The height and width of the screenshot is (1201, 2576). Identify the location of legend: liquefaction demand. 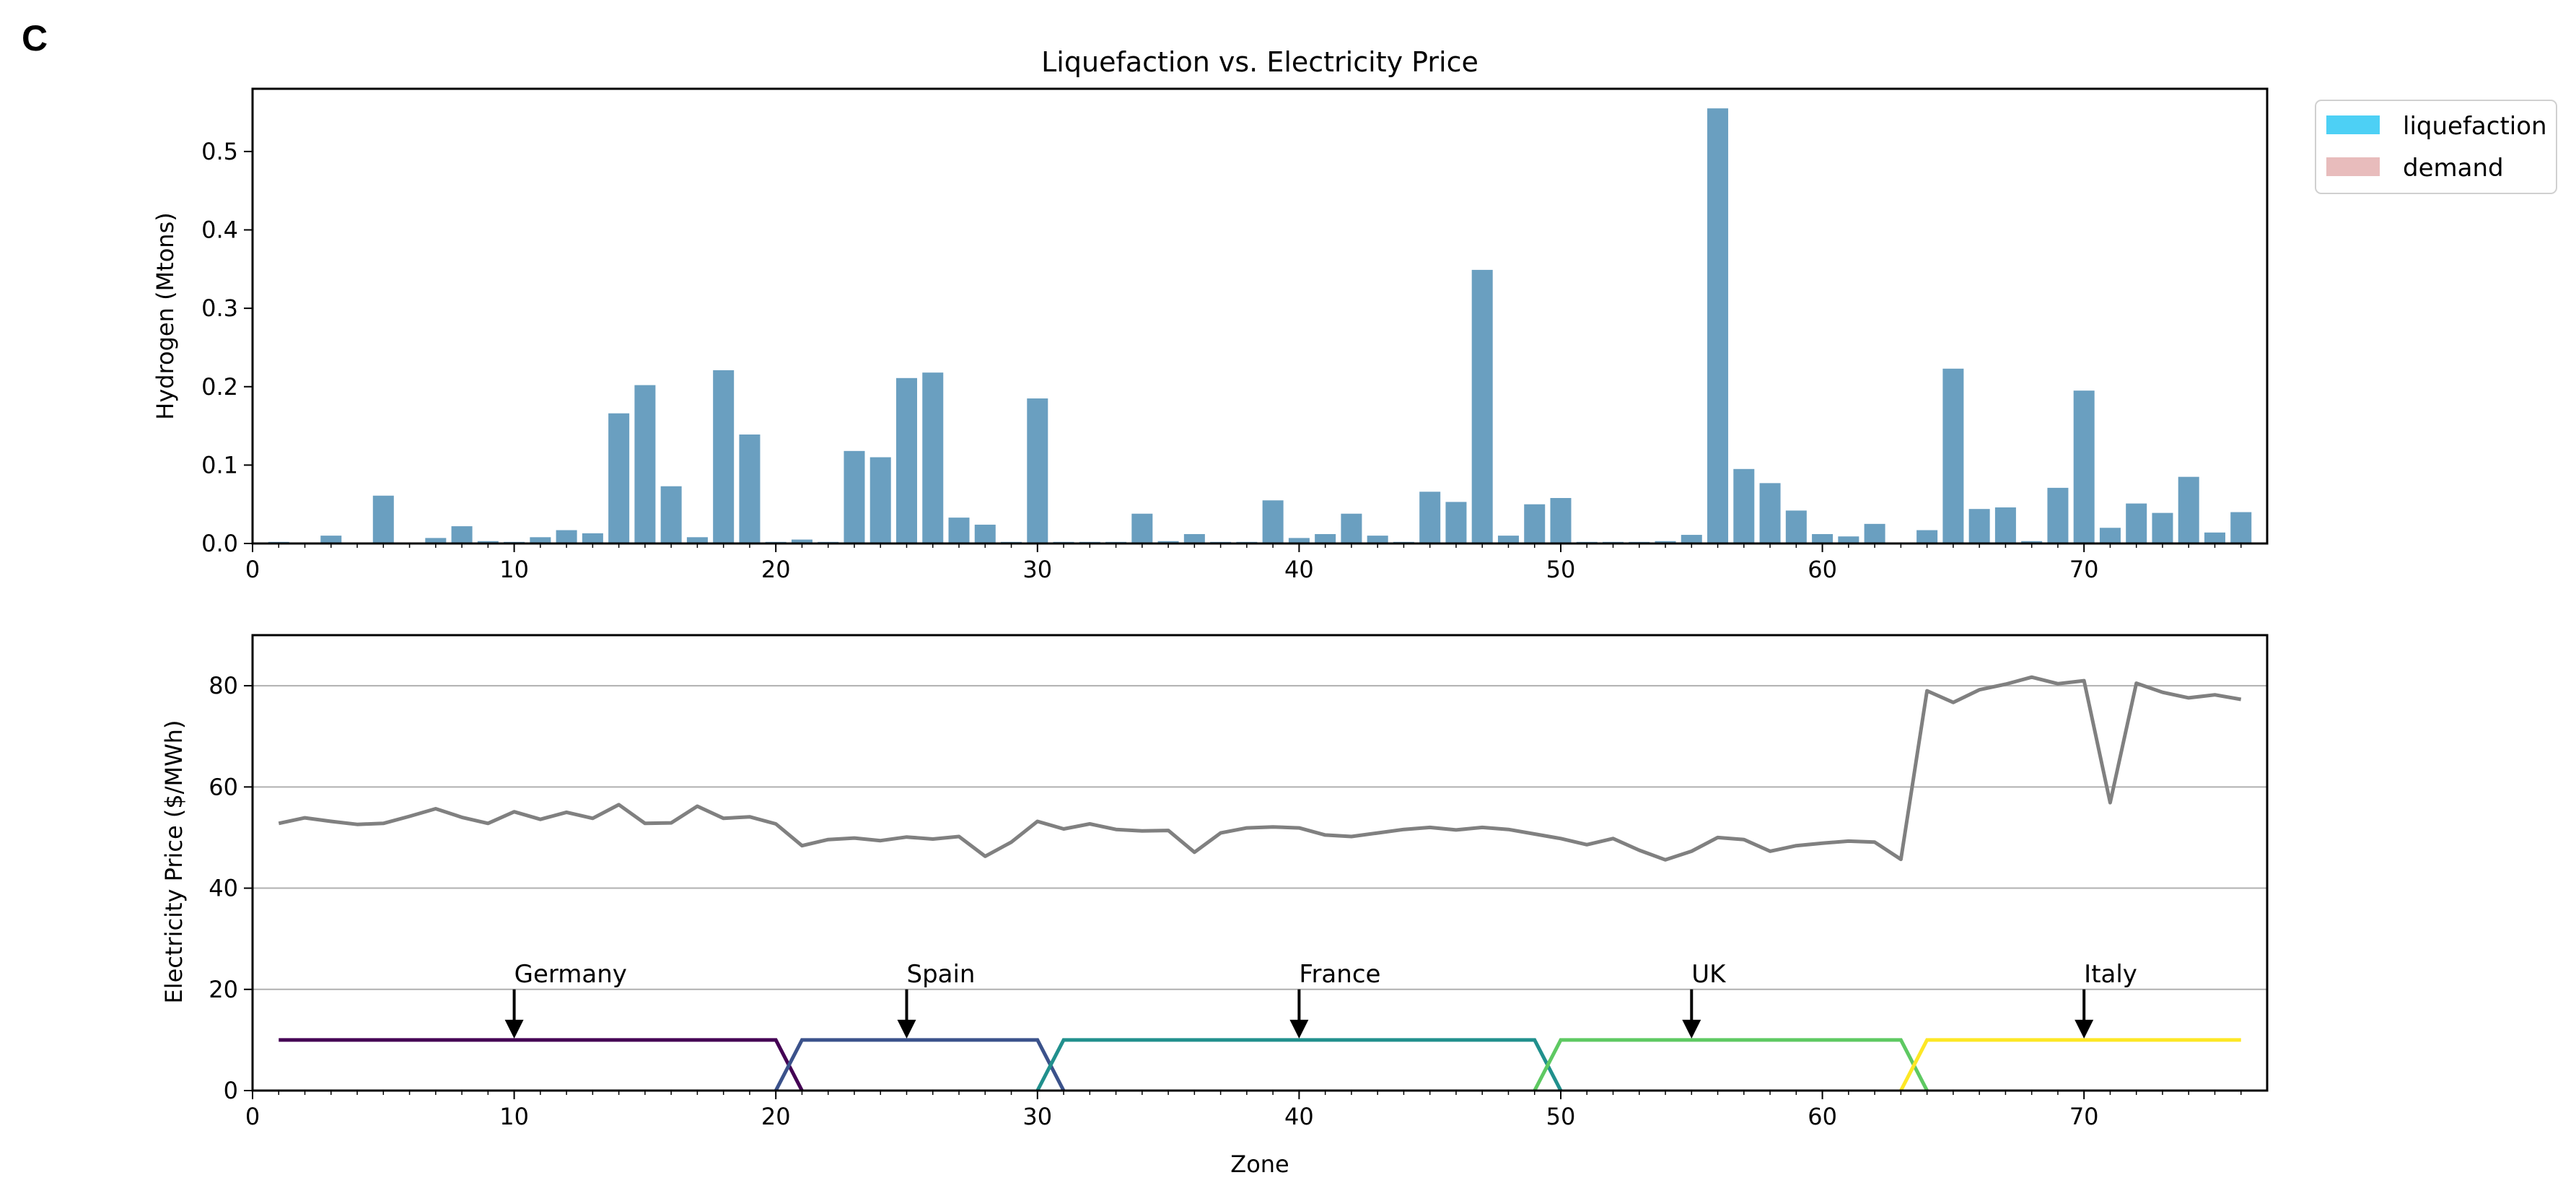
(2436, 147).